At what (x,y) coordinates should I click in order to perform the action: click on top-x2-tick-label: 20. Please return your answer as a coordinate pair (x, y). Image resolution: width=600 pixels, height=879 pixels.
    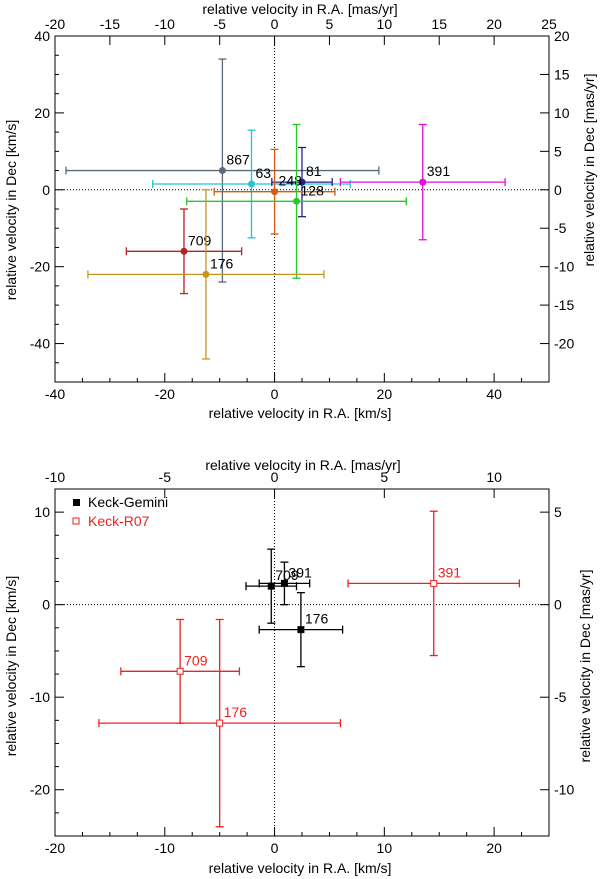
    Looking at the image, I should click on (494, 24).